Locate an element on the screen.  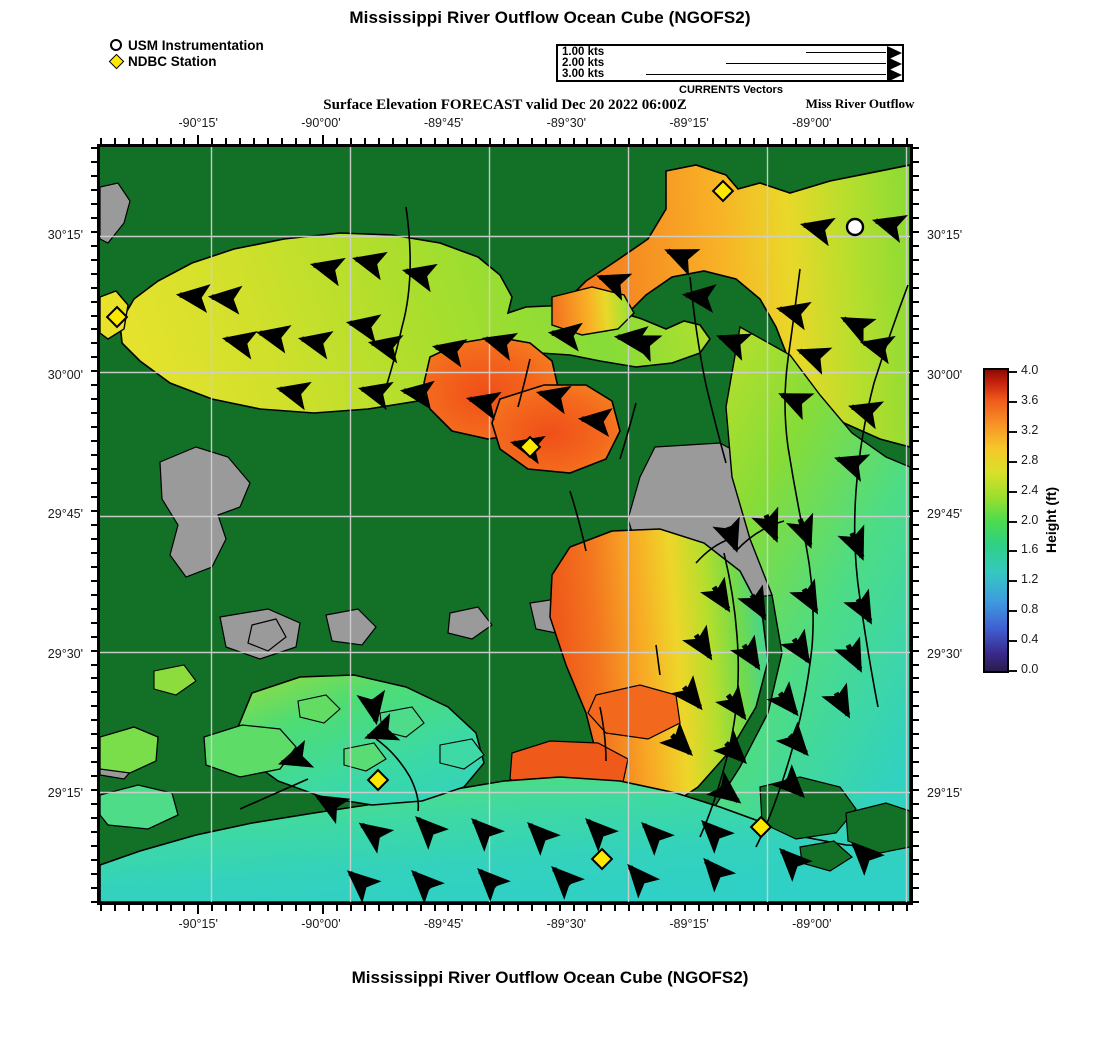
colorbar-tick-label: 3.2 is located at coordinates (1030, 429).